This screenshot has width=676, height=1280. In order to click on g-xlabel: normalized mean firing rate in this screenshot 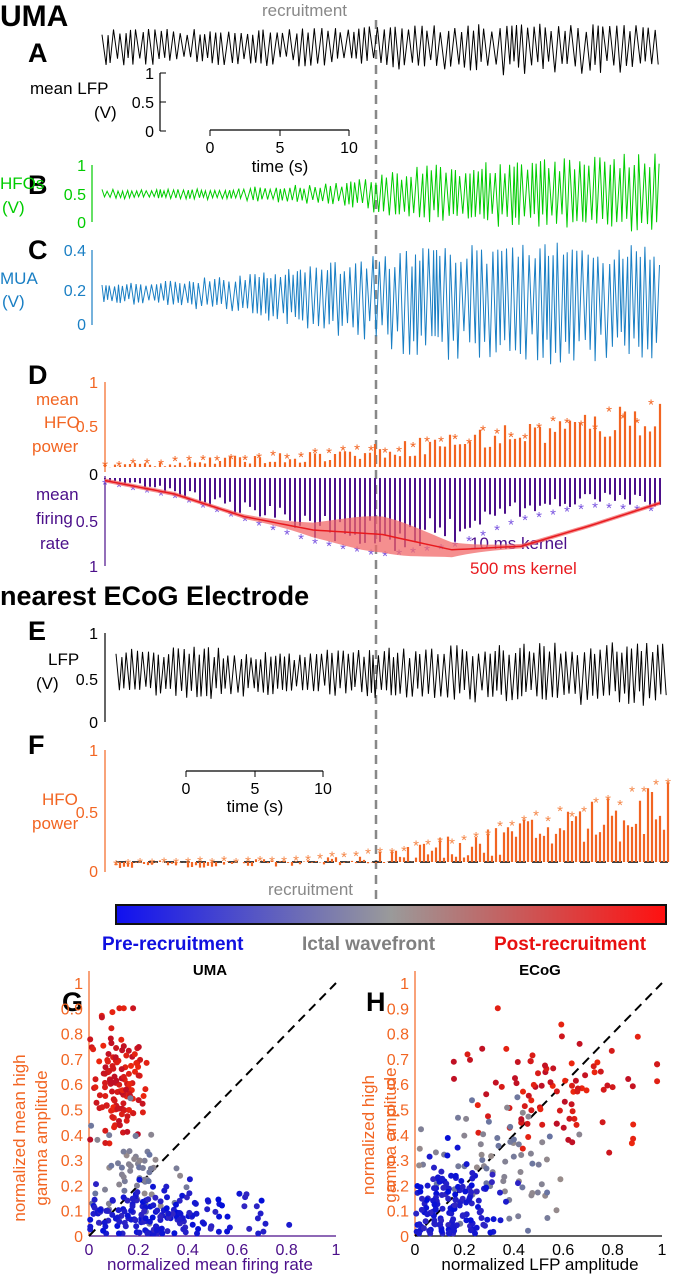, I will do `click(210, 1264)`.